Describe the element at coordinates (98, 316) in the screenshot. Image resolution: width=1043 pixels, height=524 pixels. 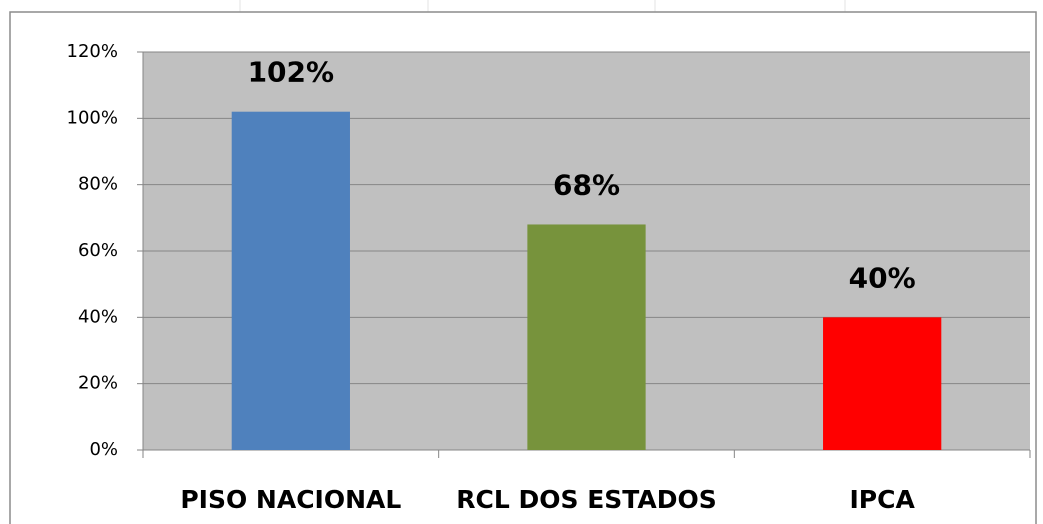
I see `y-tick-label: 40%` at that location.